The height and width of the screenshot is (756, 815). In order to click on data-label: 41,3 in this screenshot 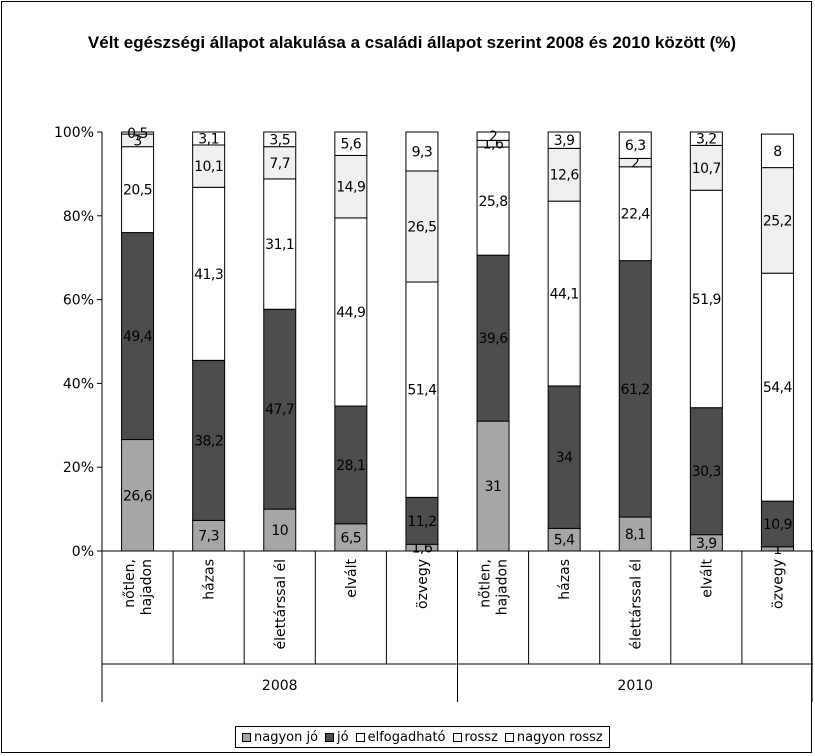, I will do `click(208, 275)`.